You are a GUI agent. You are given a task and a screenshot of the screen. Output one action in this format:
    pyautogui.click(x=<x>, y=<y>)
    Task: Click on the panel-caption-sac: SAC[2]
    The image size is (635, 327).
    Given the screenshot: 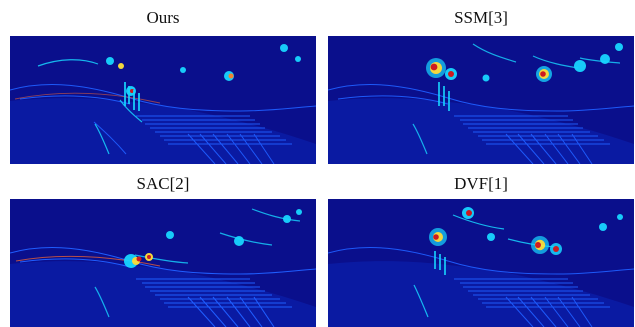 What is the action you would take?
    pyautogui.click(x=163, y=183)
    